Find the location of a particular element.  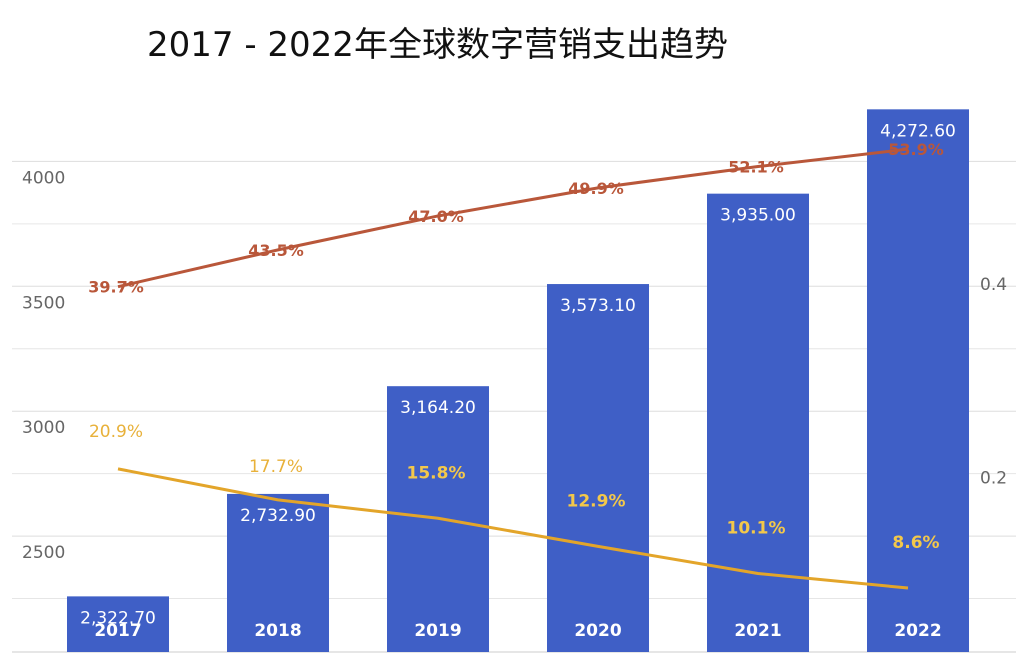

right-tick-label: 0.2 is located at coordinates (993, 479).